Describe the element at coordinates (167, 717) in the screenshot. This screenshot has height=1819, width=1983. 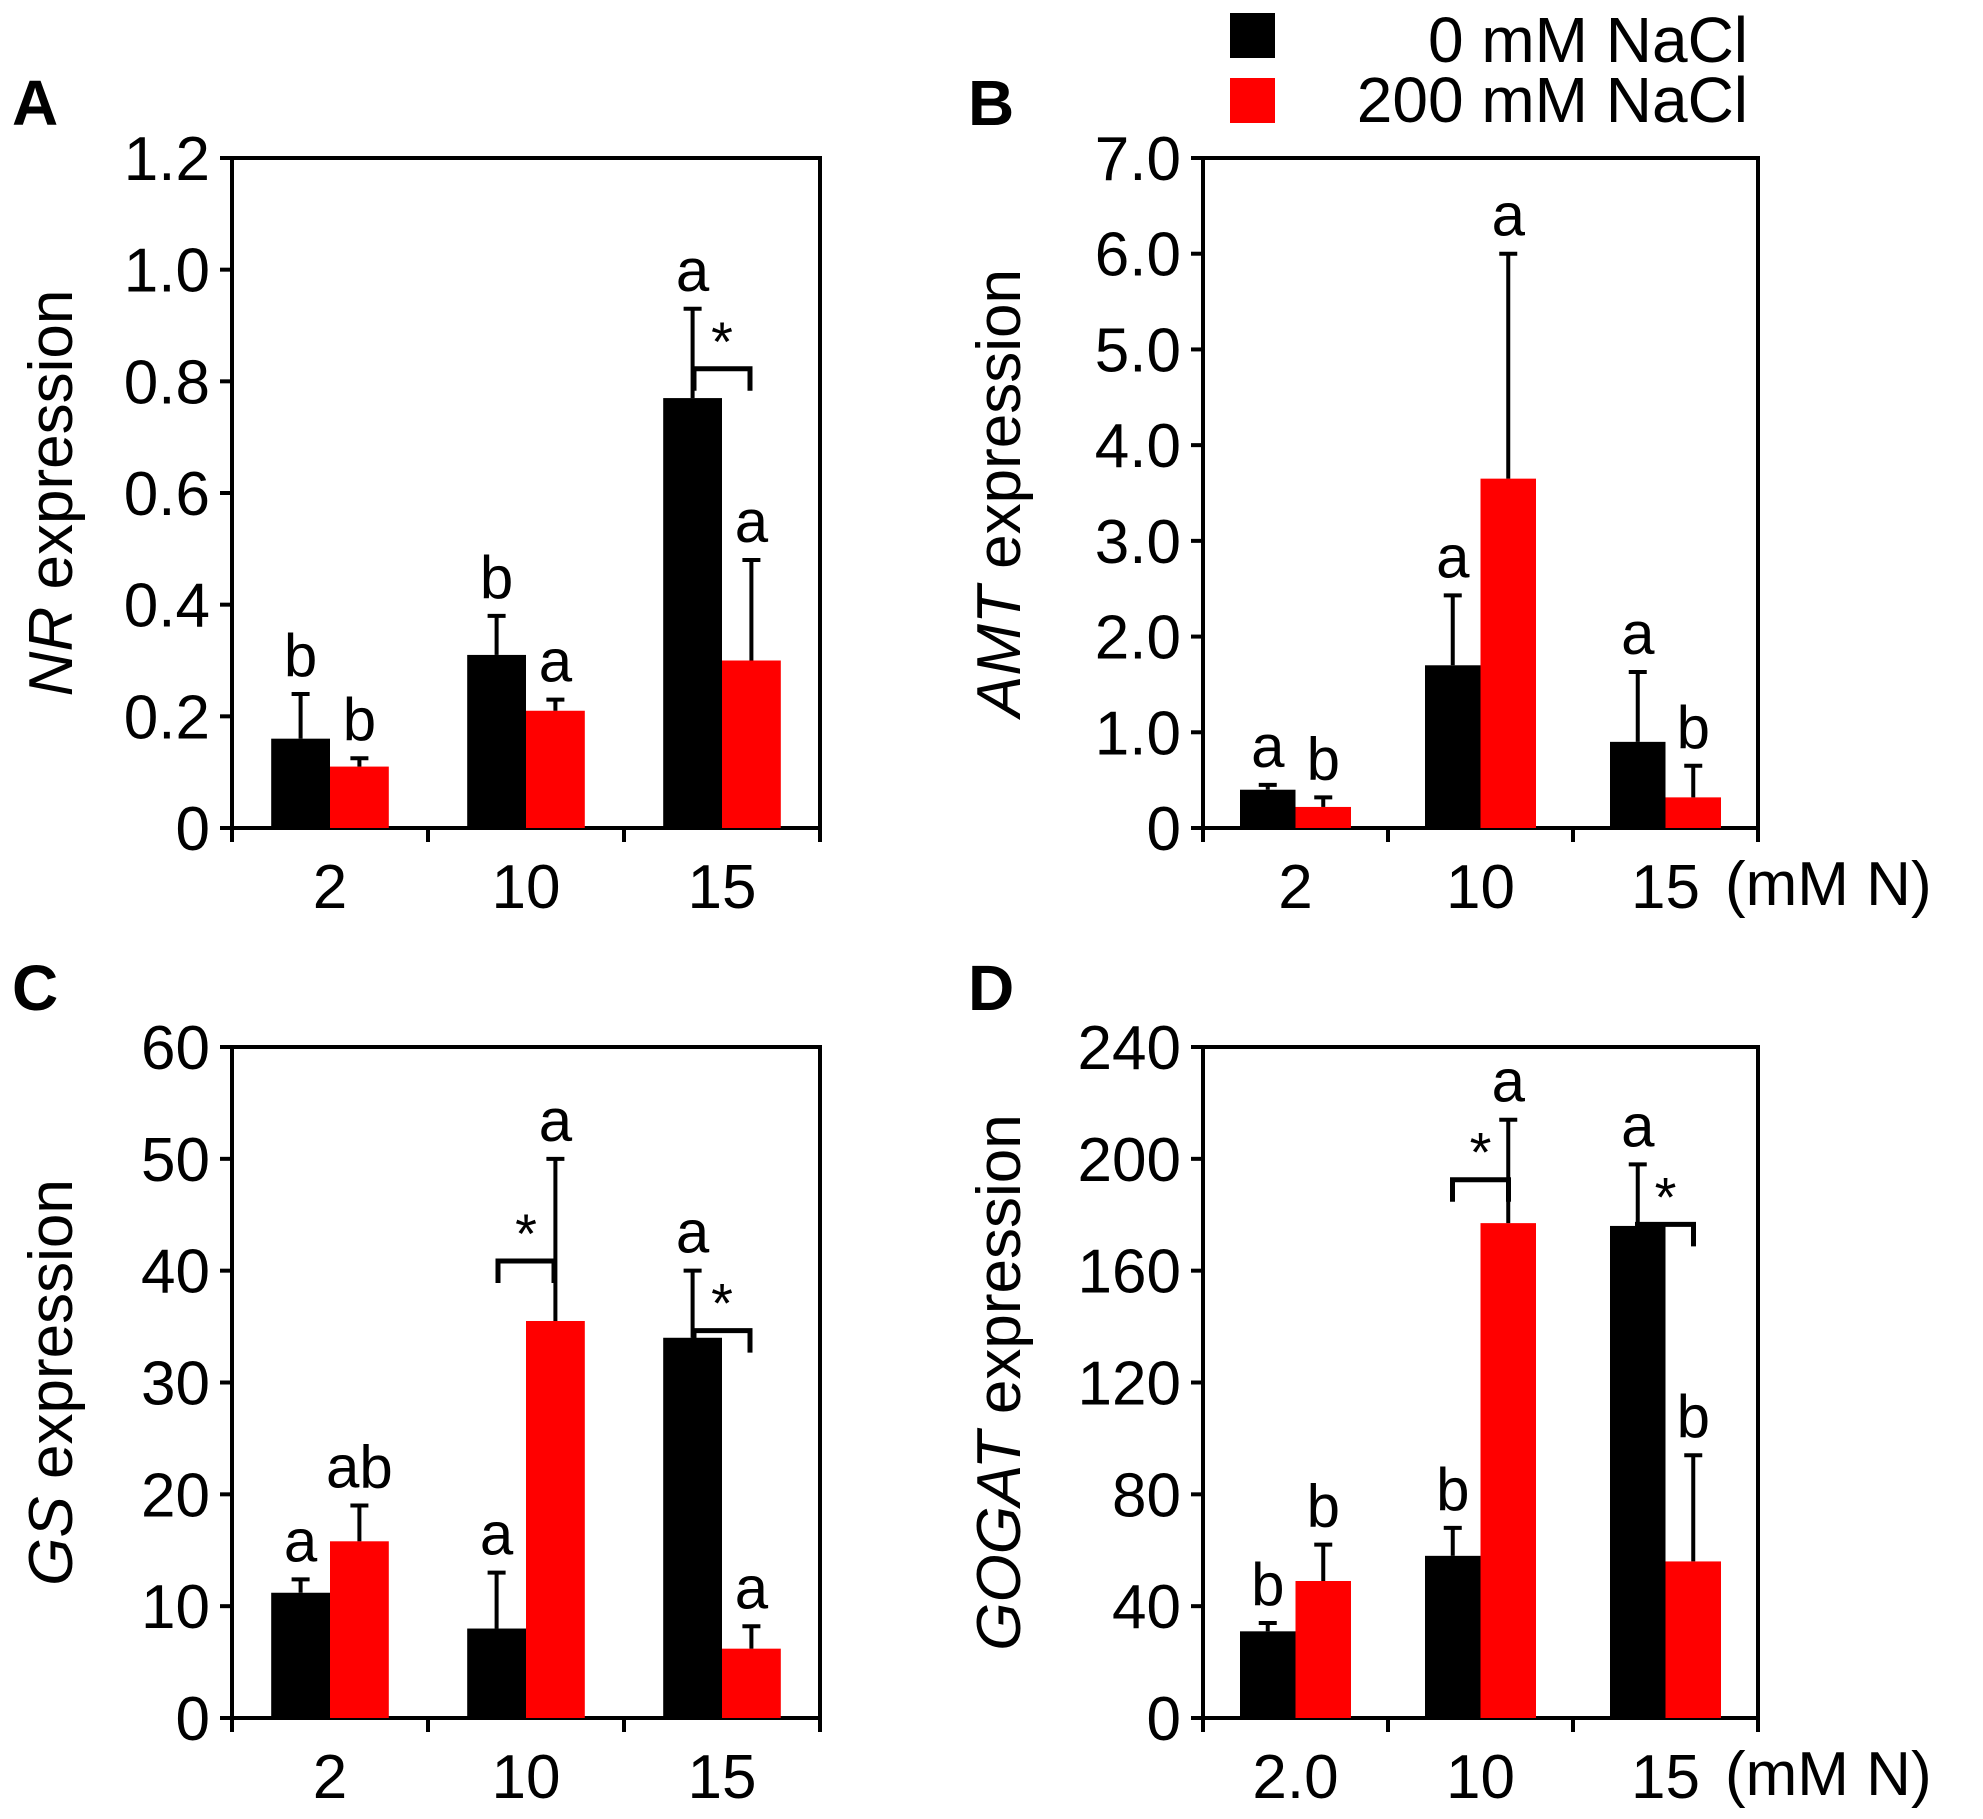
I see `y-tick-label: 0.2` at that location.